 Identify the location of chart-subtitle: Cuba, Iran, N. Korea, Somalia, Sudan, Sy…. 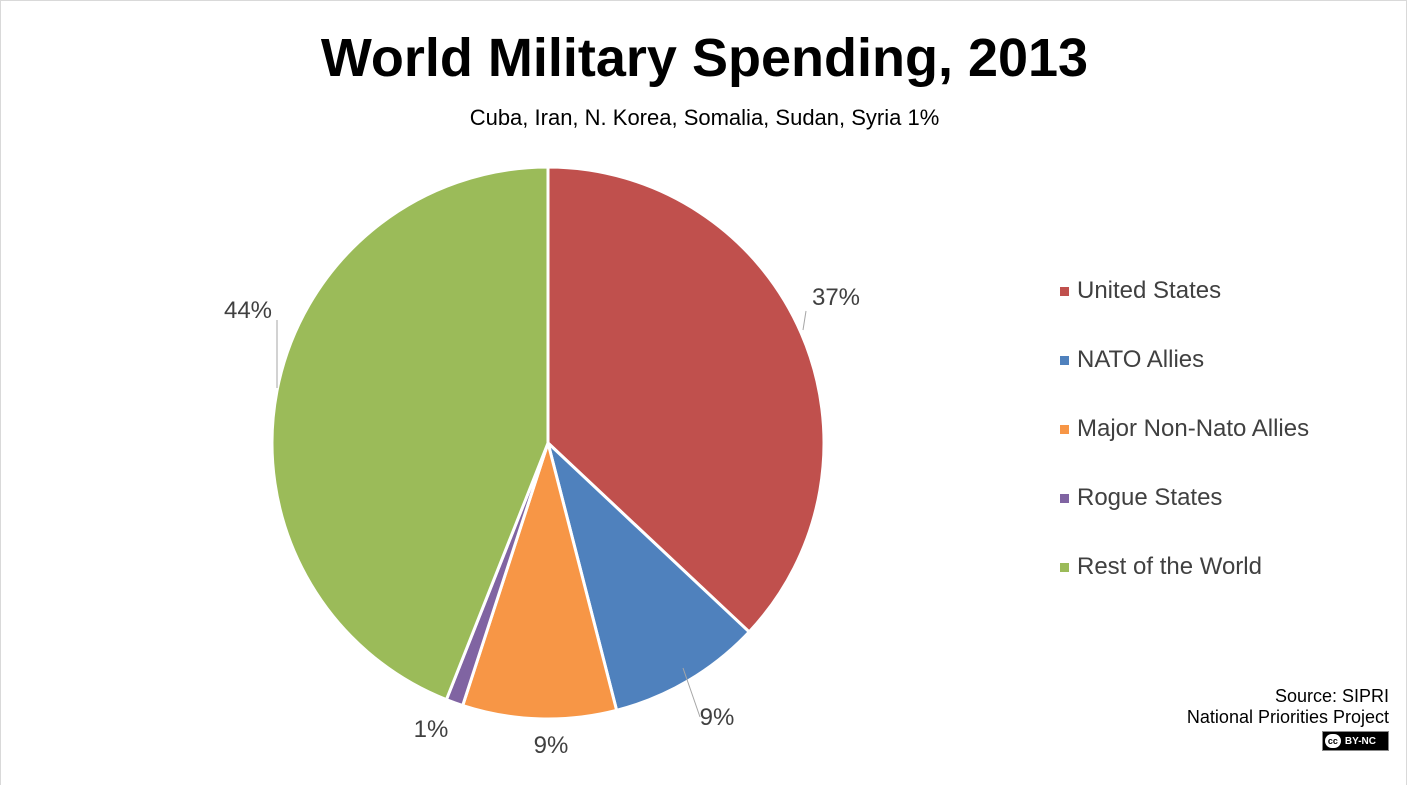
(704, 117).